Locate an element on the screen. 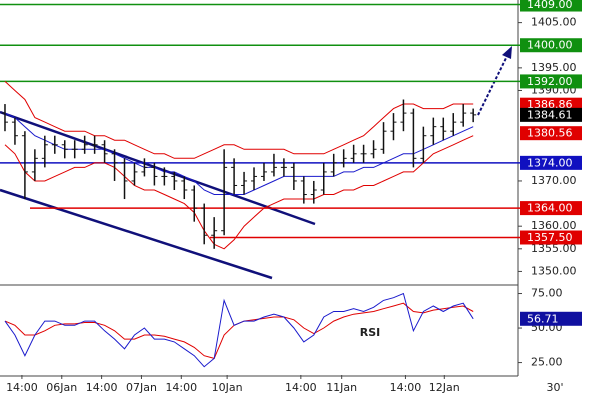  y-tick-label: 75.00 is located at coordinates (547, 293).